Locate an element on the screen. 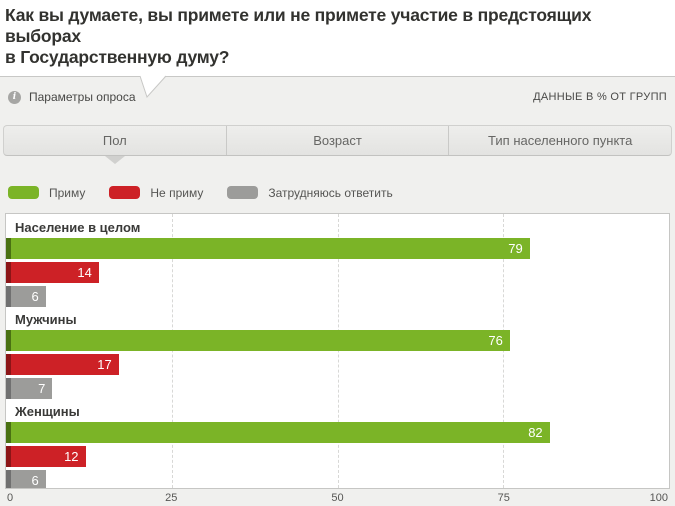 This screenshot has width=675, height=506. subheader-band: i Параметры опроса ДАННЫЕ В % ОТ ГРУПП is located at coordinates (337, 96).